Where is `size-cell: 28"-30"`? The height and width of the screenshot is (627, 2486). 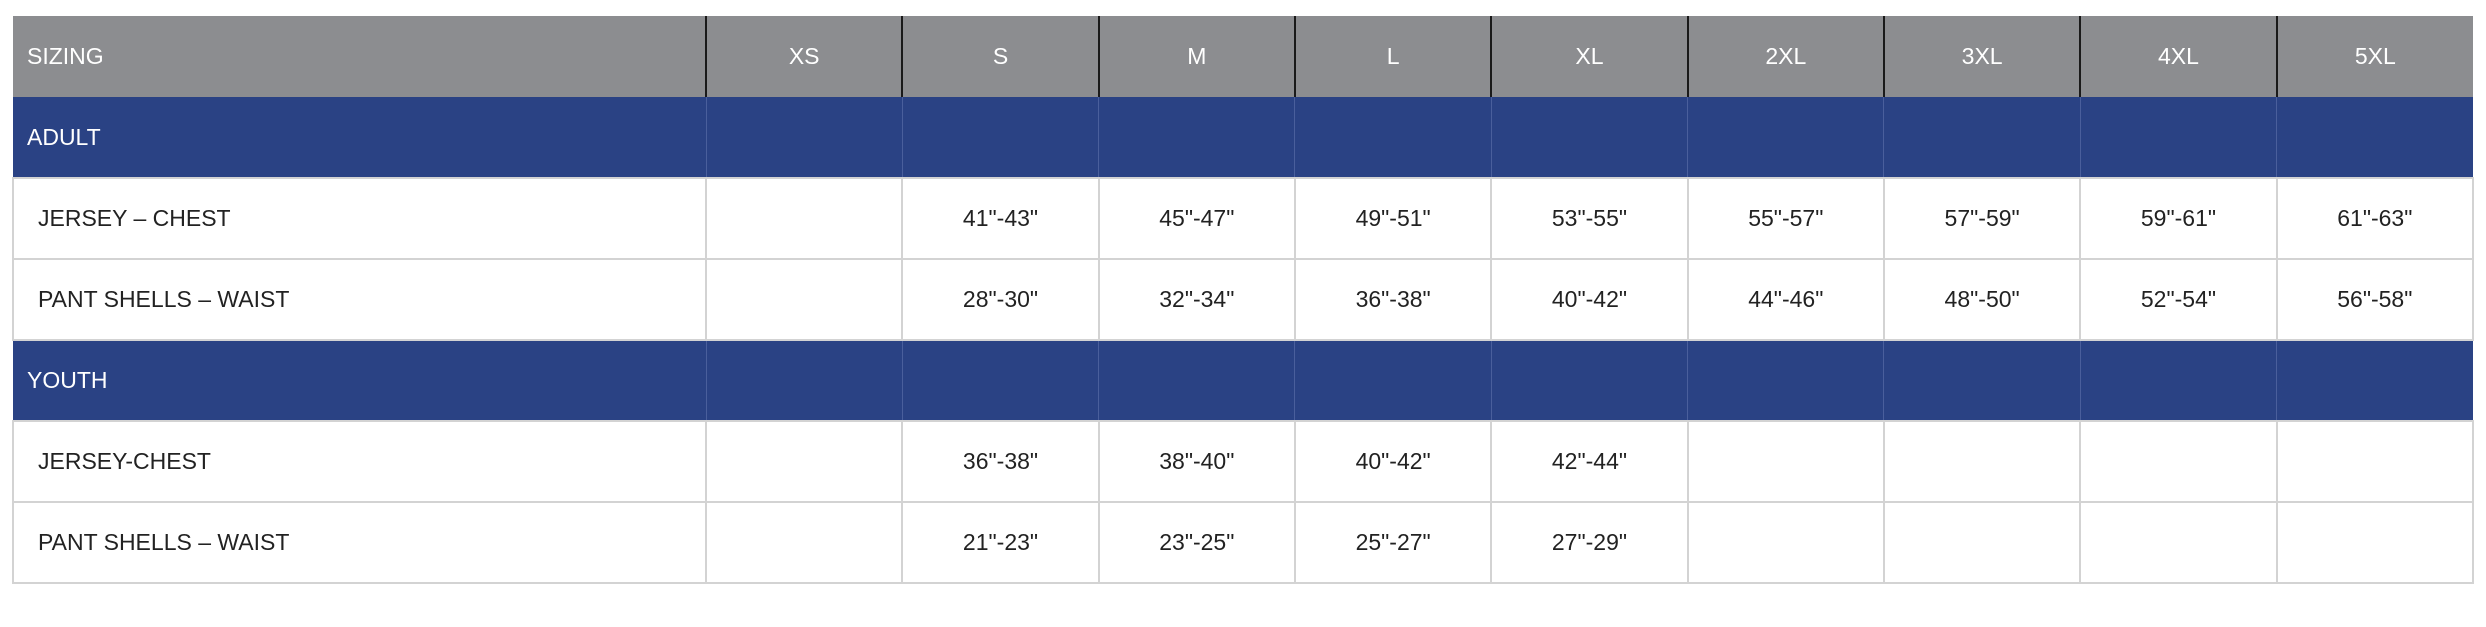
size-cell: 28"-30" is located at coordinates (1000, 299).